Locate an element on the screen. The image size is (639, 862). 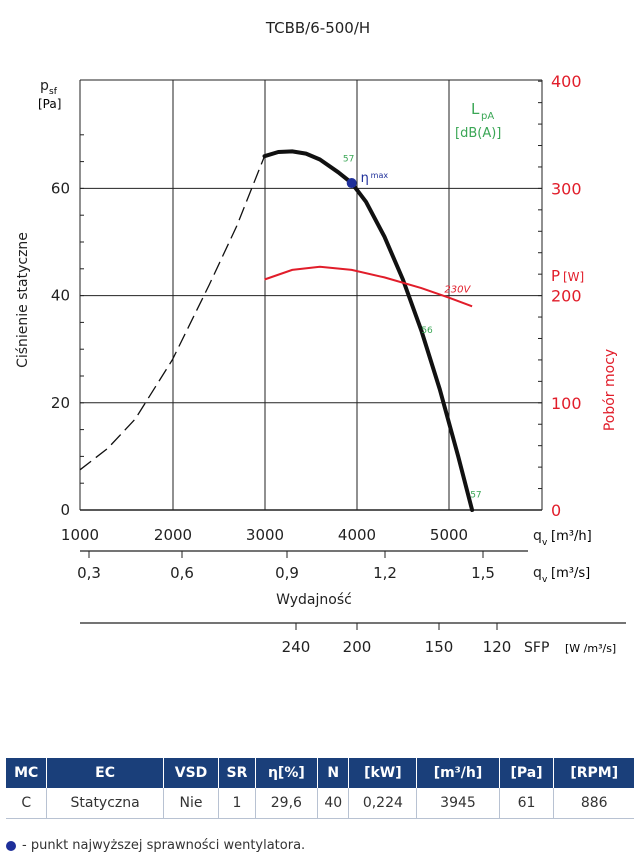
table-header-cell: [m³/h] is located at coordinates (458, 773).